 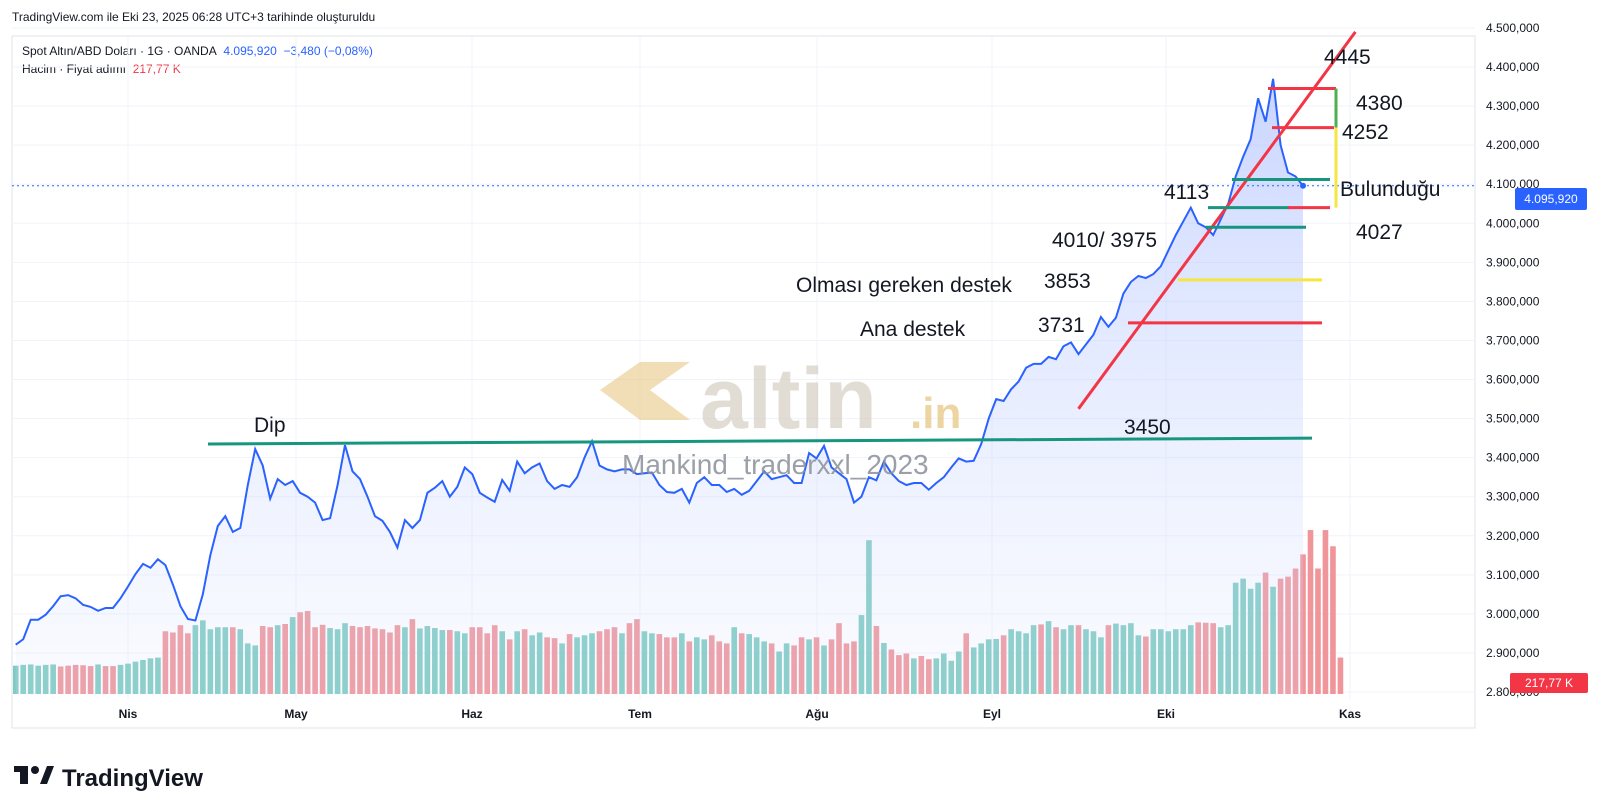 What do you see at coordinates (1513, 497) in the screenshot?
I see `y-tick-label: 3.300,000` at bounding box center [1513, 497].